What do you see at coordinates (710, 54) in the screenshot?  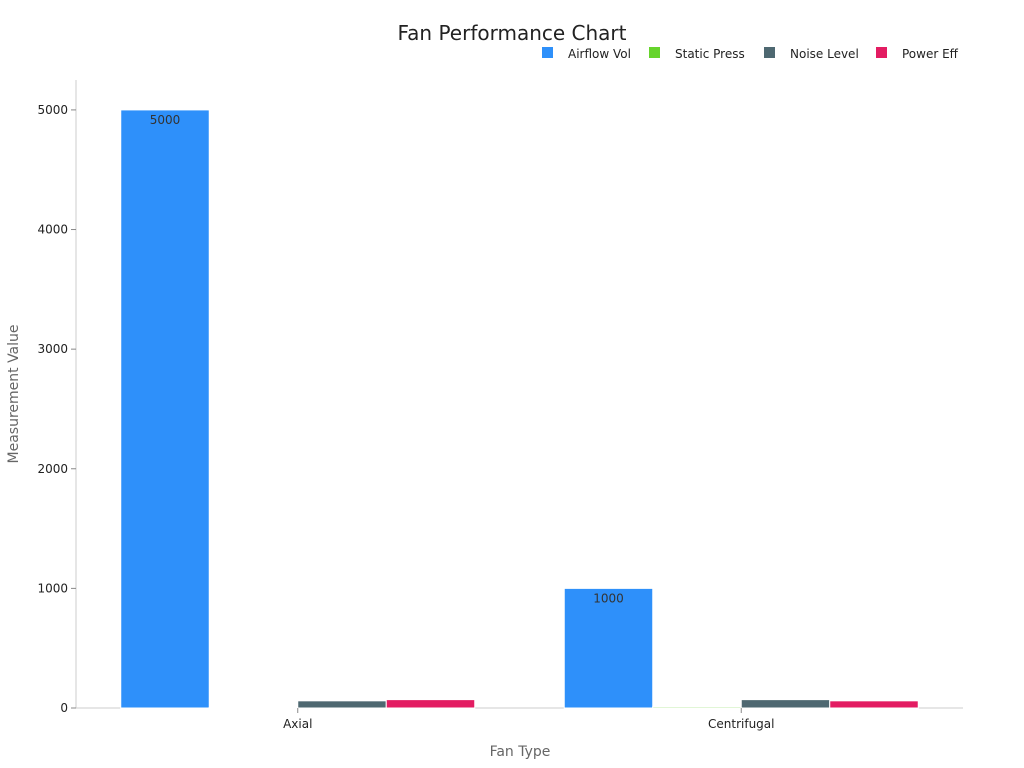 I see `legend-label: Static Press` at bounding box center [710, 54].